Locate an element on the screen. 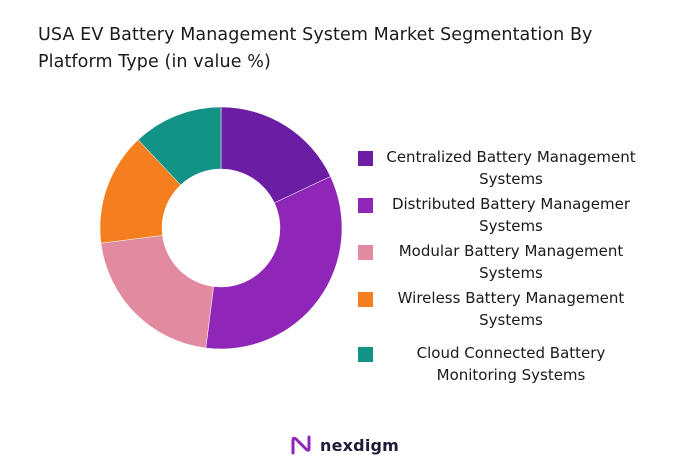  brand-name: nexdigm is located at coordinates (360, 445).